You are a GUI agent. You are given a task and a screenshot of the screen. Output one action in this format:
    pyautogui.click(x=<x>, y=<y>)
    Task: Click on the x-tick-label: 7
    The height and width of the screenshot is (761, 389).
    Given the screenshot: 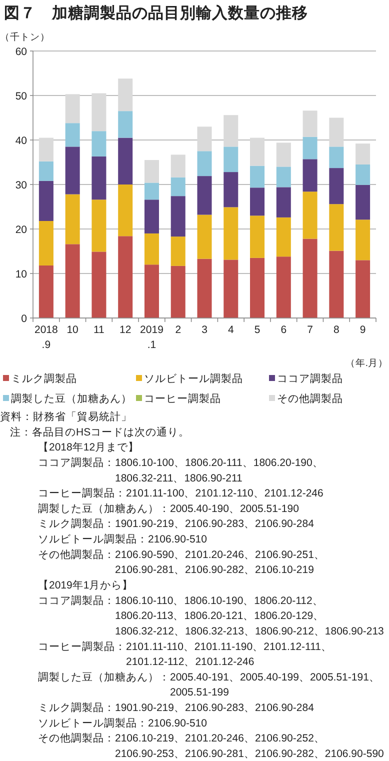 What is the action you would take?
    pyautogui.click(x=310, y=330)
    